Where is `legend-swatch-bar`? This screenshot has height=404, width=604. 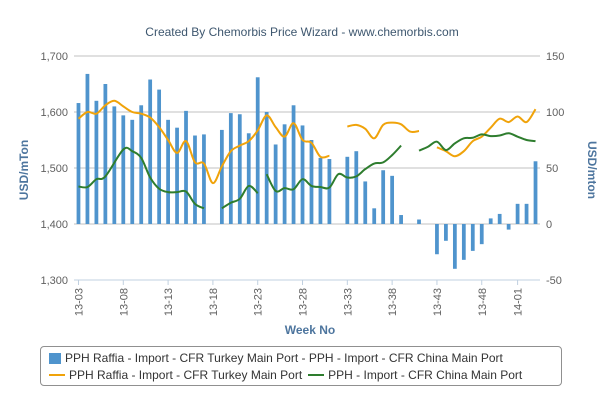
legend-swatch-bar is located at coordinates (55, 358).